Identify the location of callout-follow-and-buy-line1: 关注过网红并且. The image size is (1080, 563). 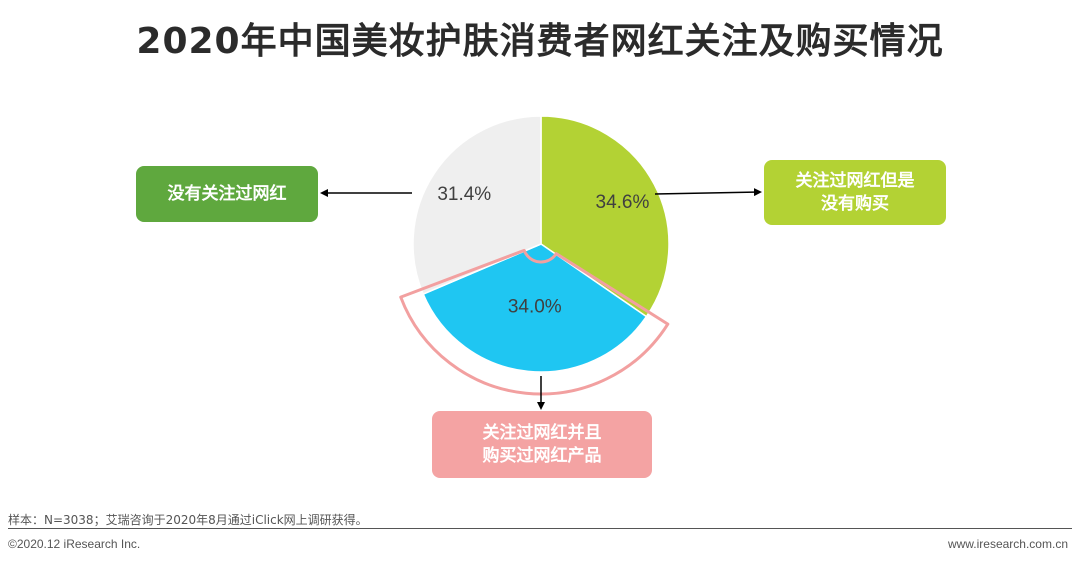
(542, 432).